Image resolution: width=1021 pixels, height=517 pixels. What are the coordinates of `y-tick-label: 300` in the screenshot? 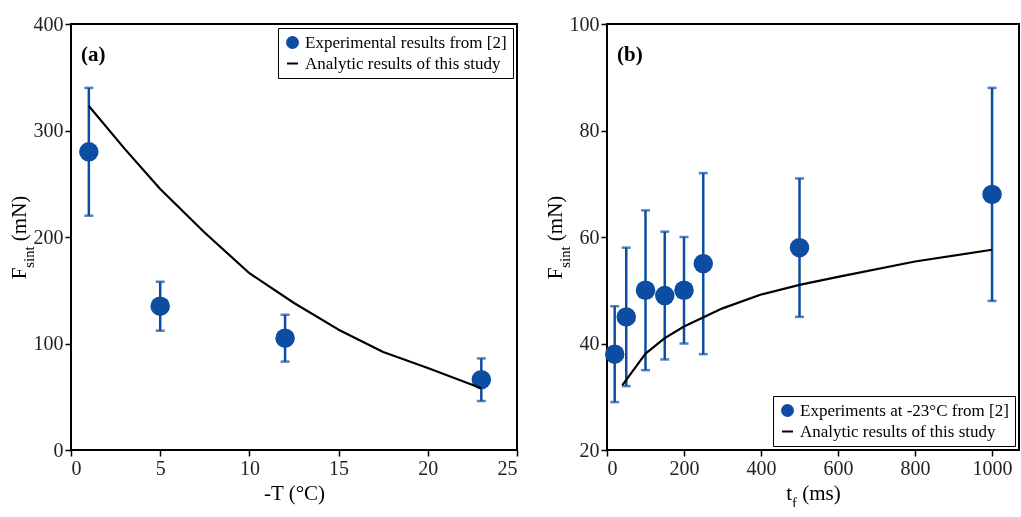 It's located at (48, 130).